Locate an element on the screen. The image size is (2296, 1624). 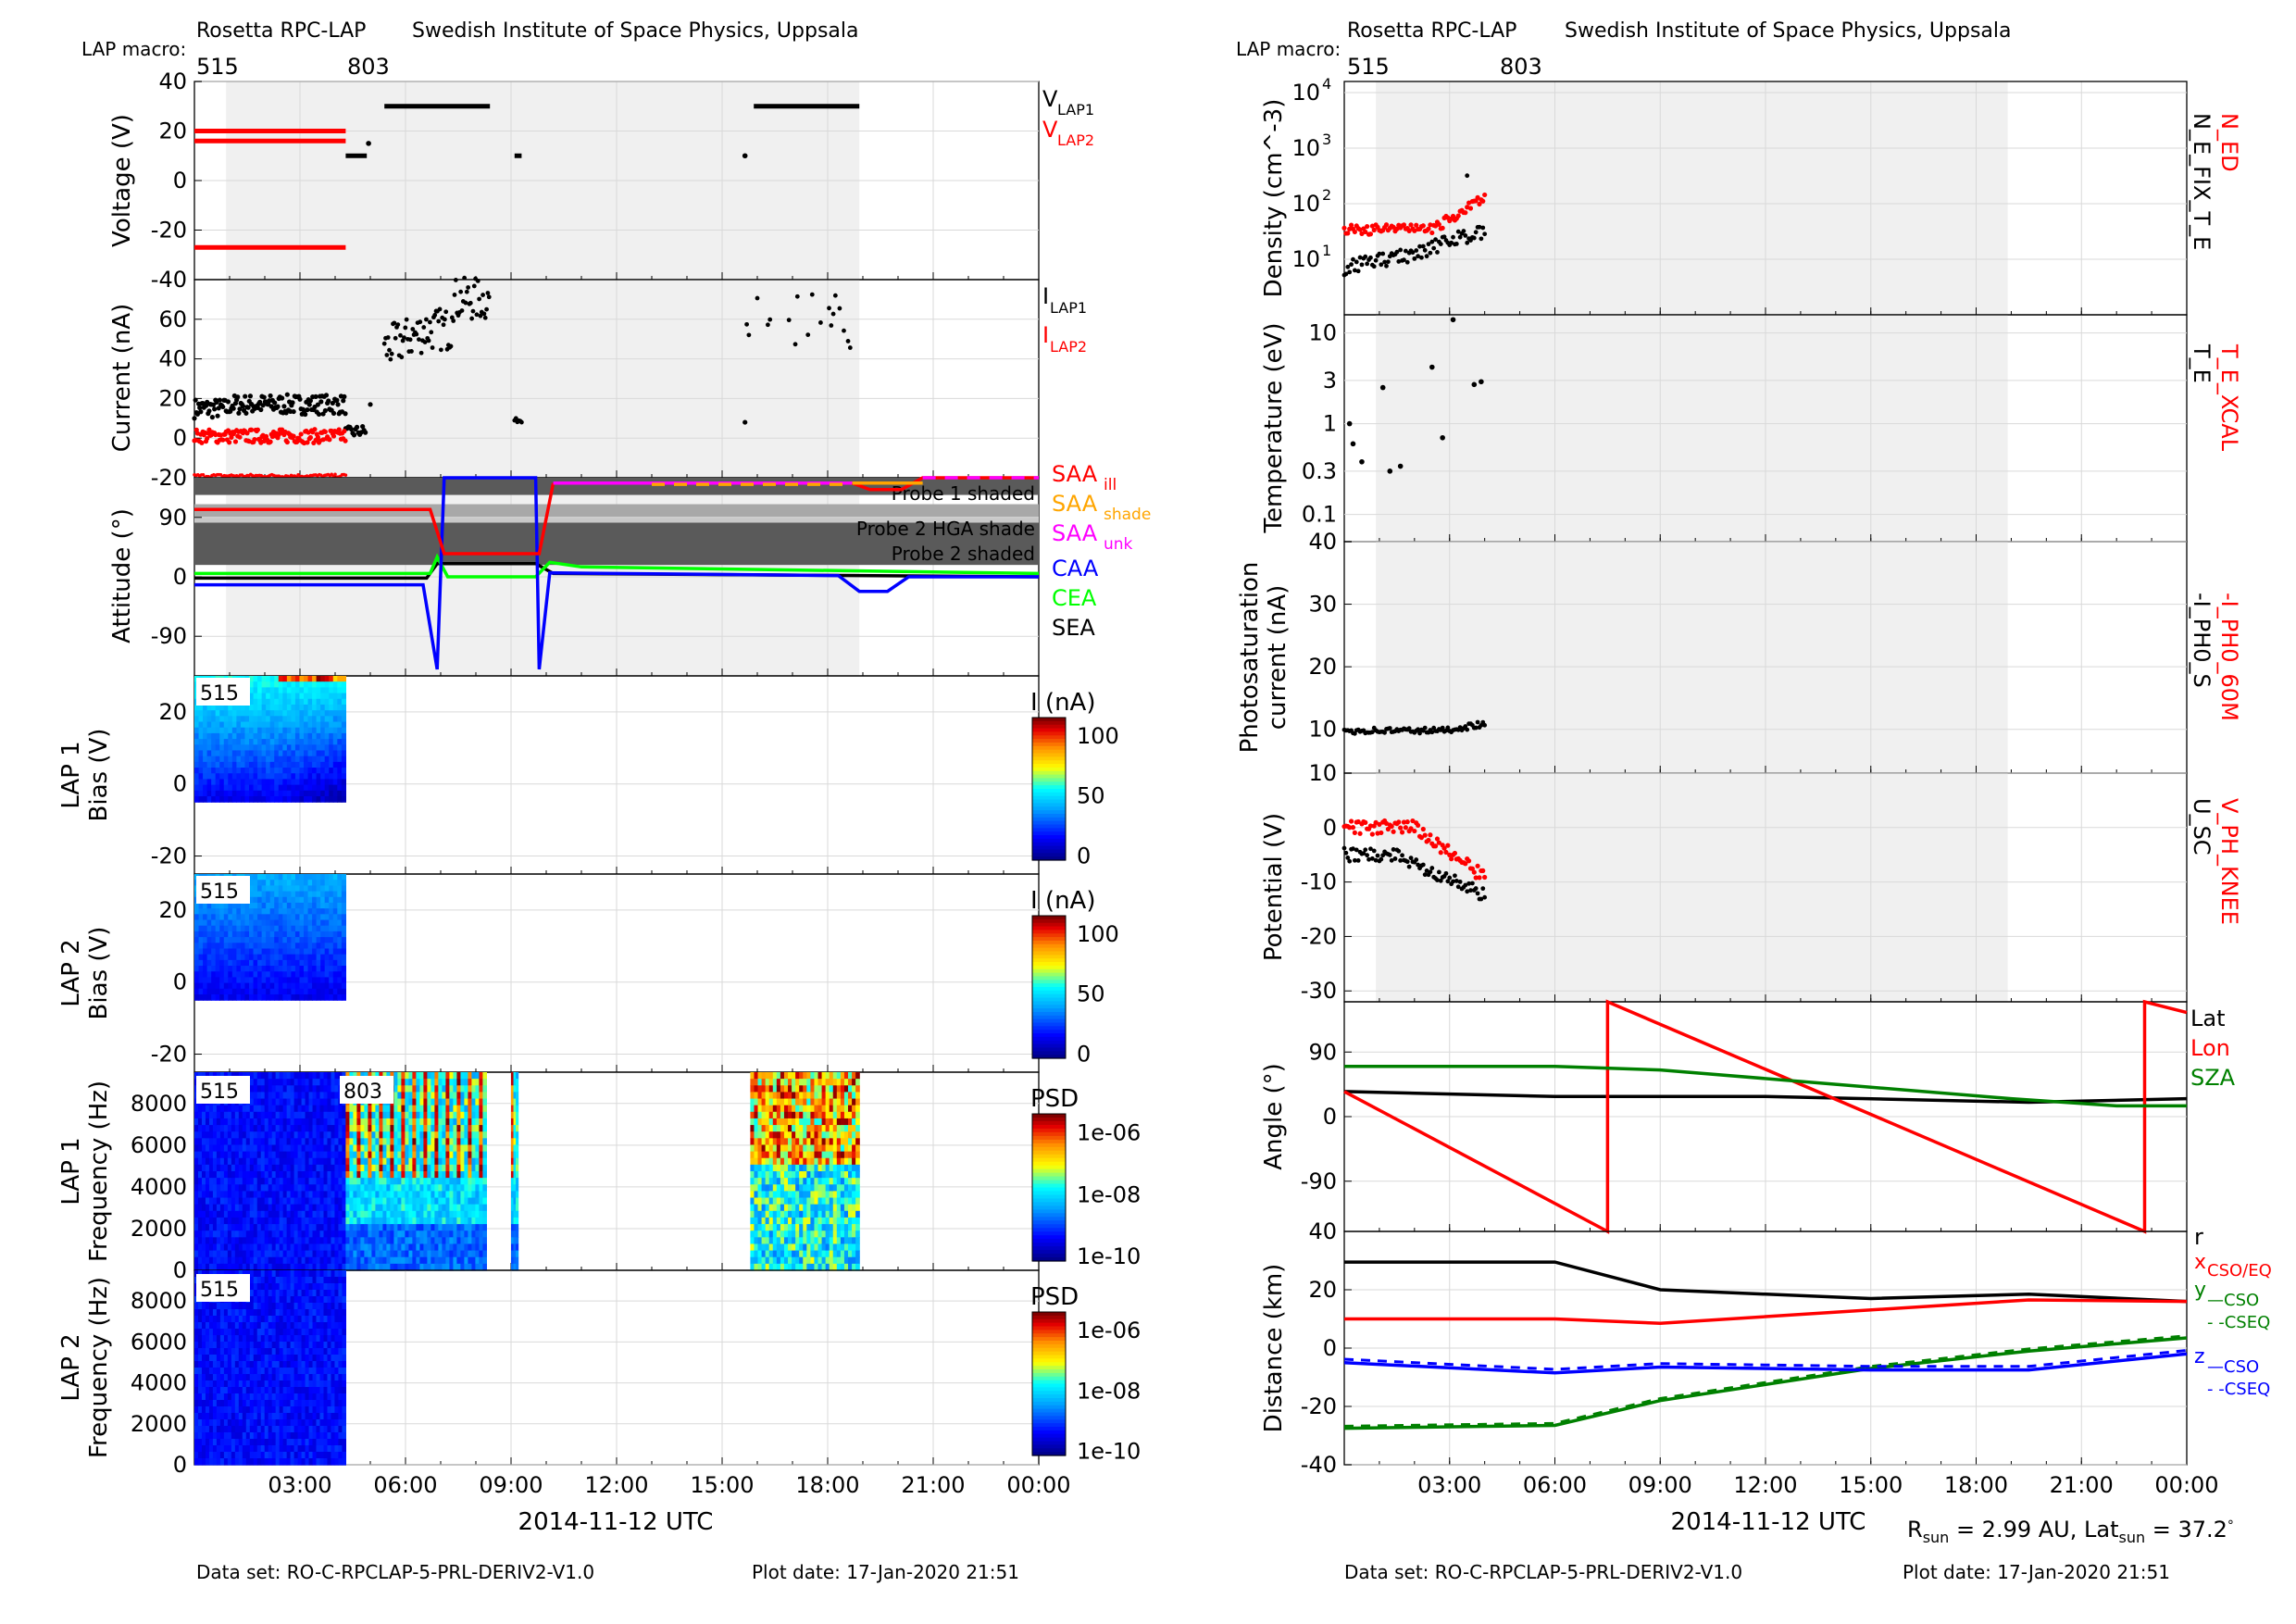
colorbar-cell is located at coordinates (1049, 826).